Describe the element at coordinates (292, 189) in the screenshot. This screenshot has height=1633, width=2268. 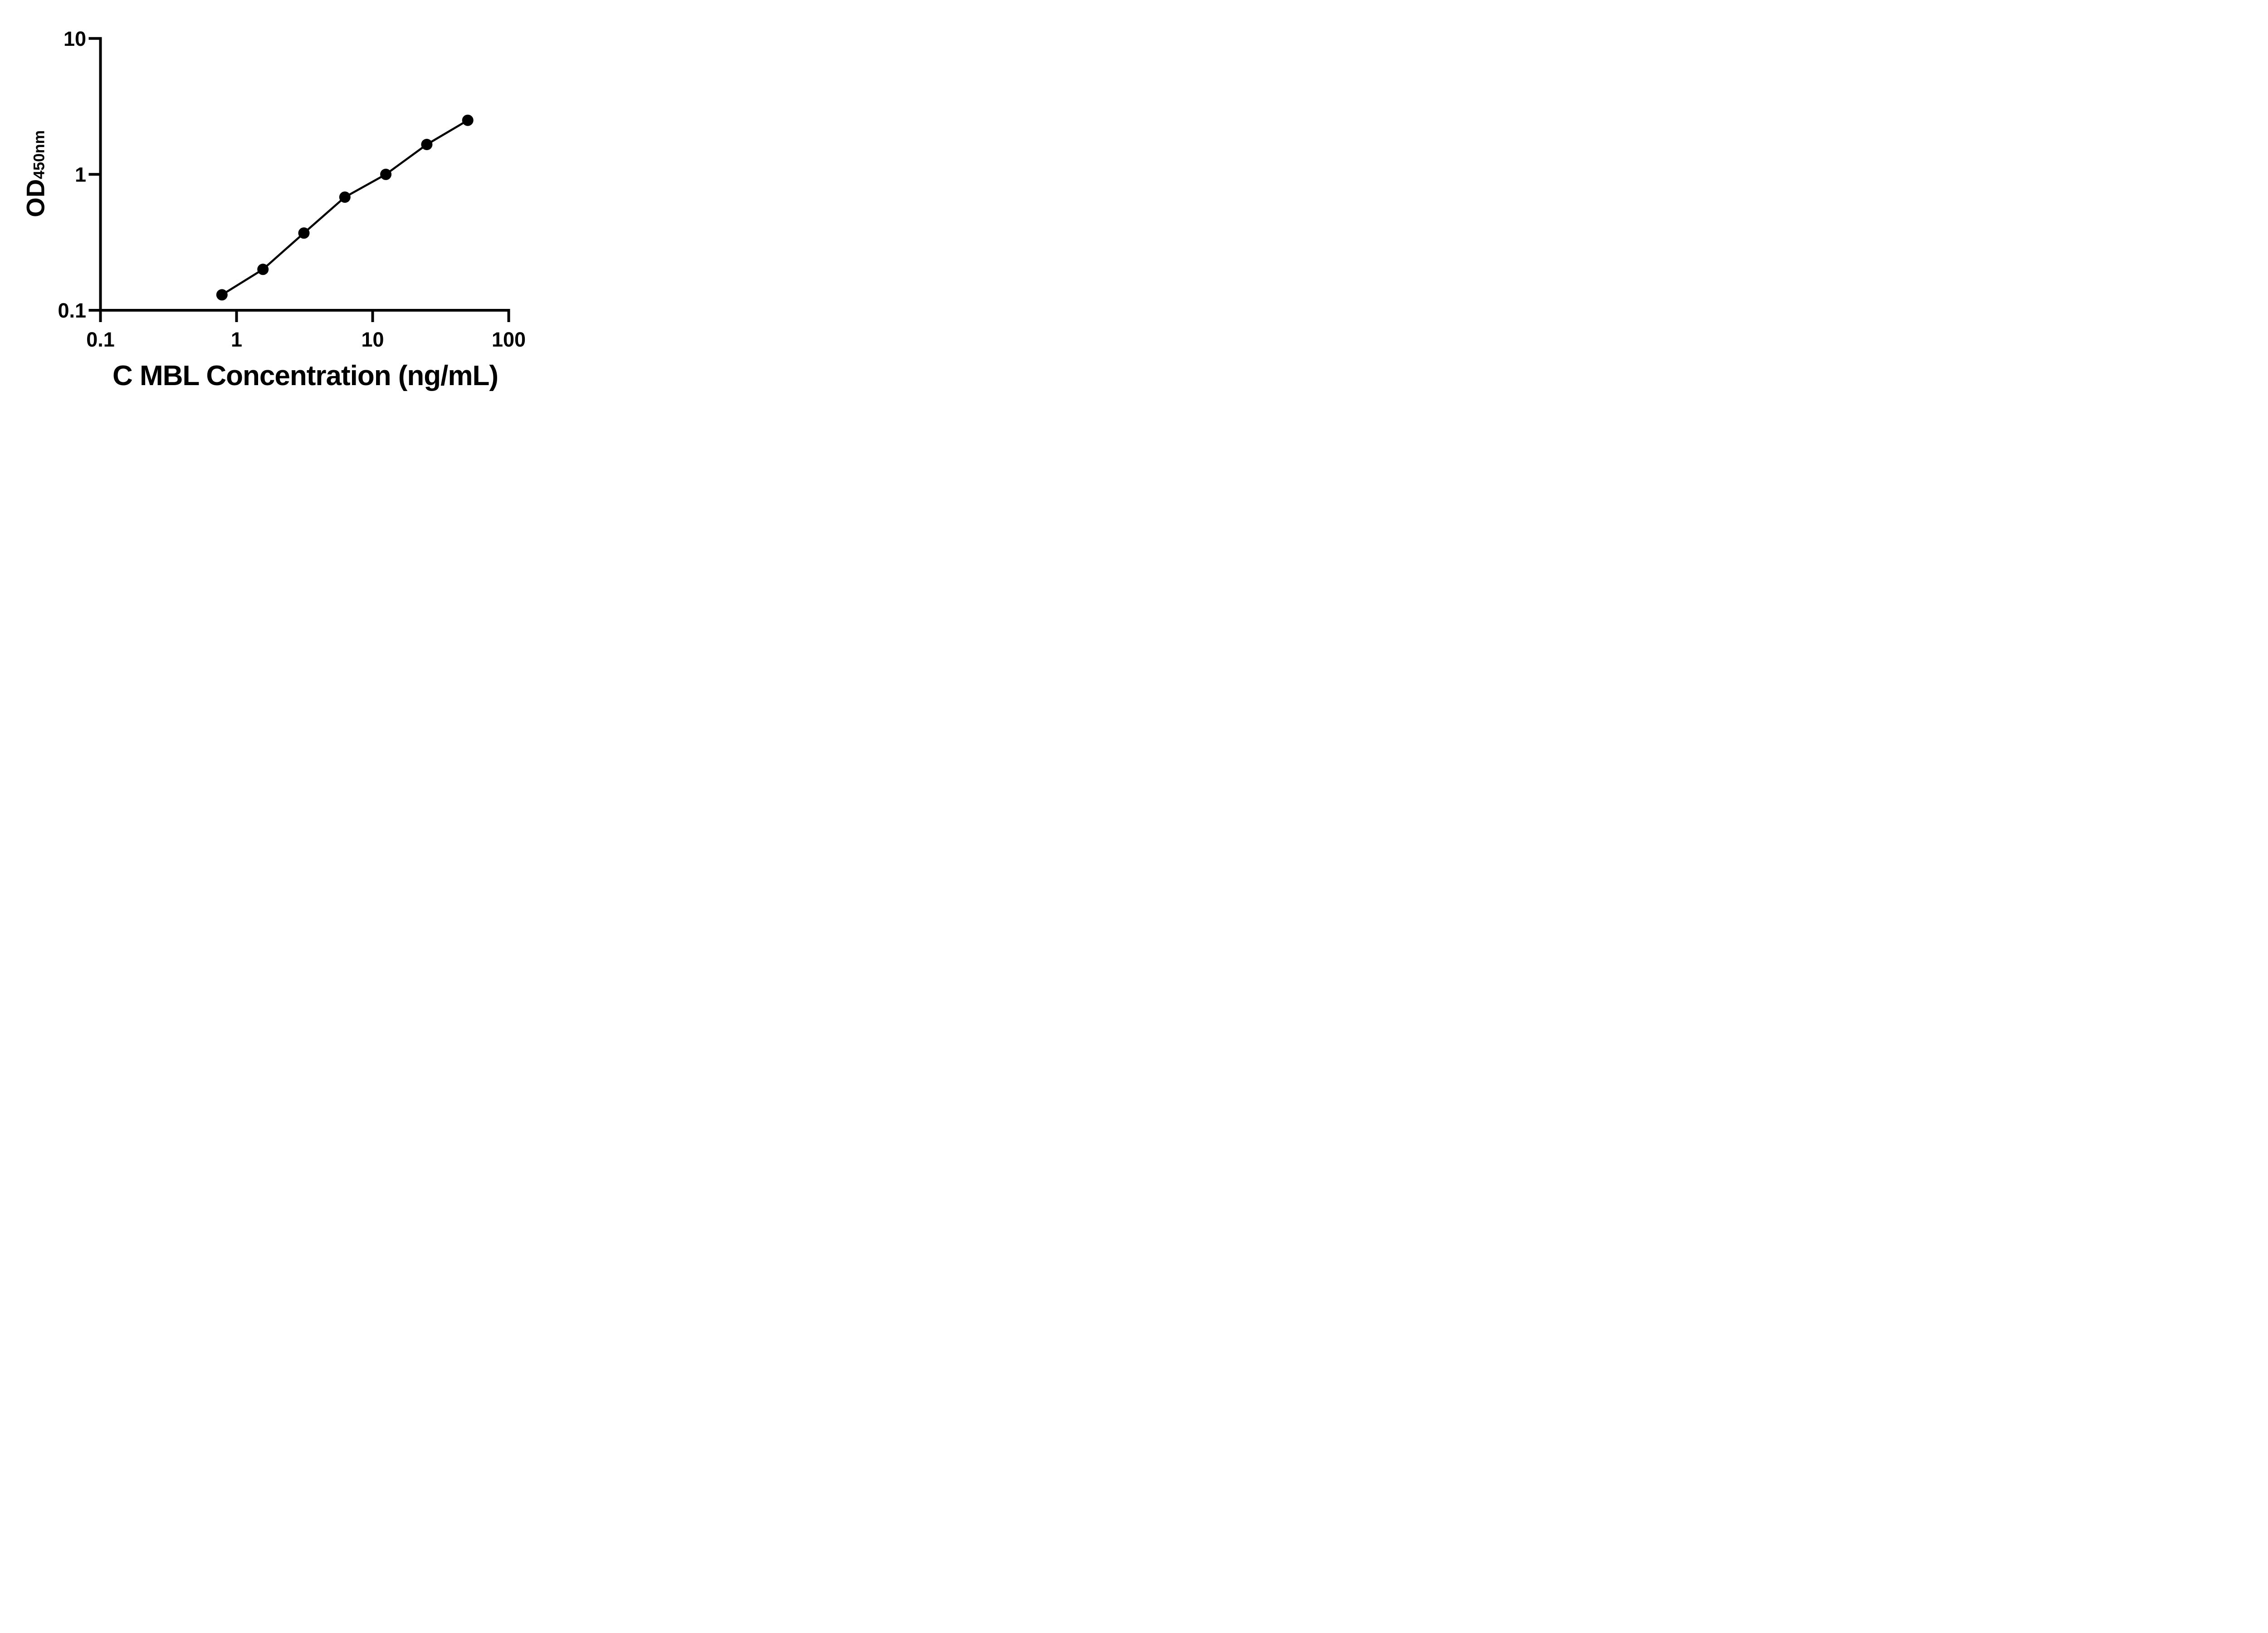
I see `plot-area: 0.1 1 10 100 10 1 0.1` at that location.